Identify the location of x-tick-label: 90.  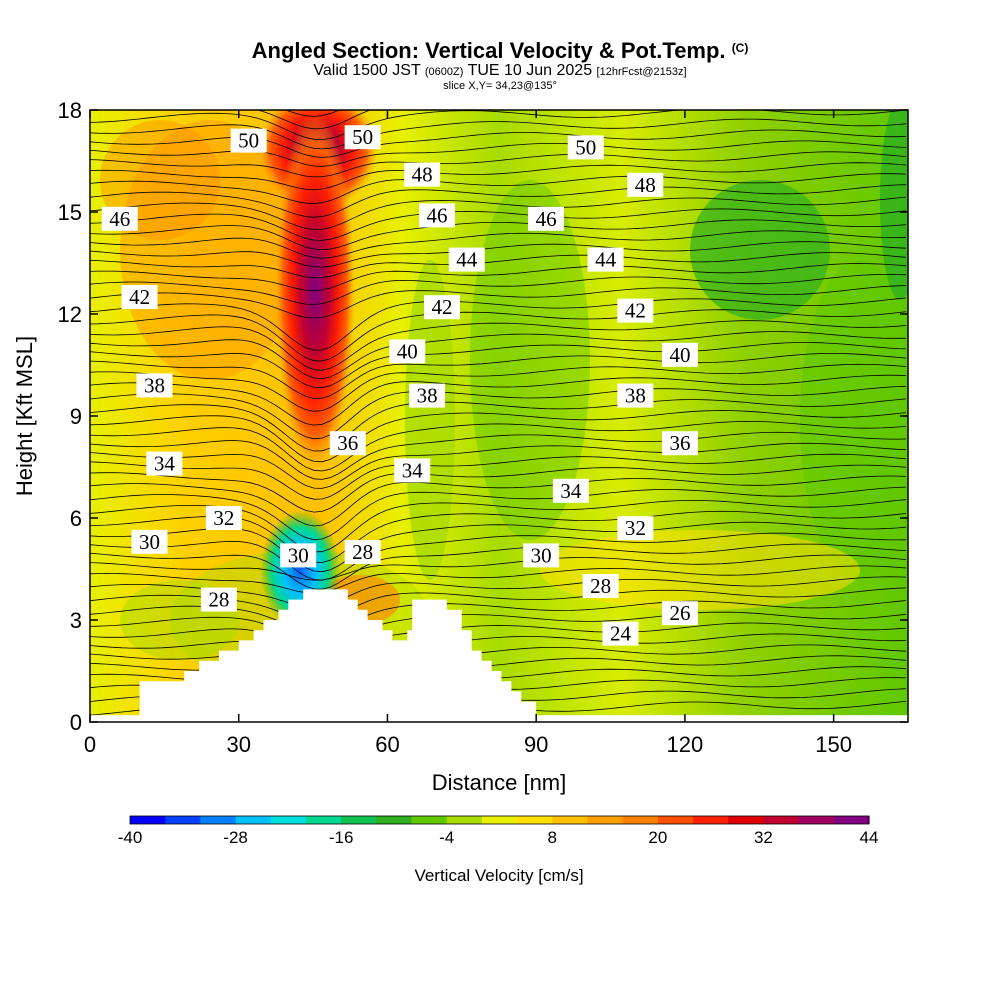
(536, 744).